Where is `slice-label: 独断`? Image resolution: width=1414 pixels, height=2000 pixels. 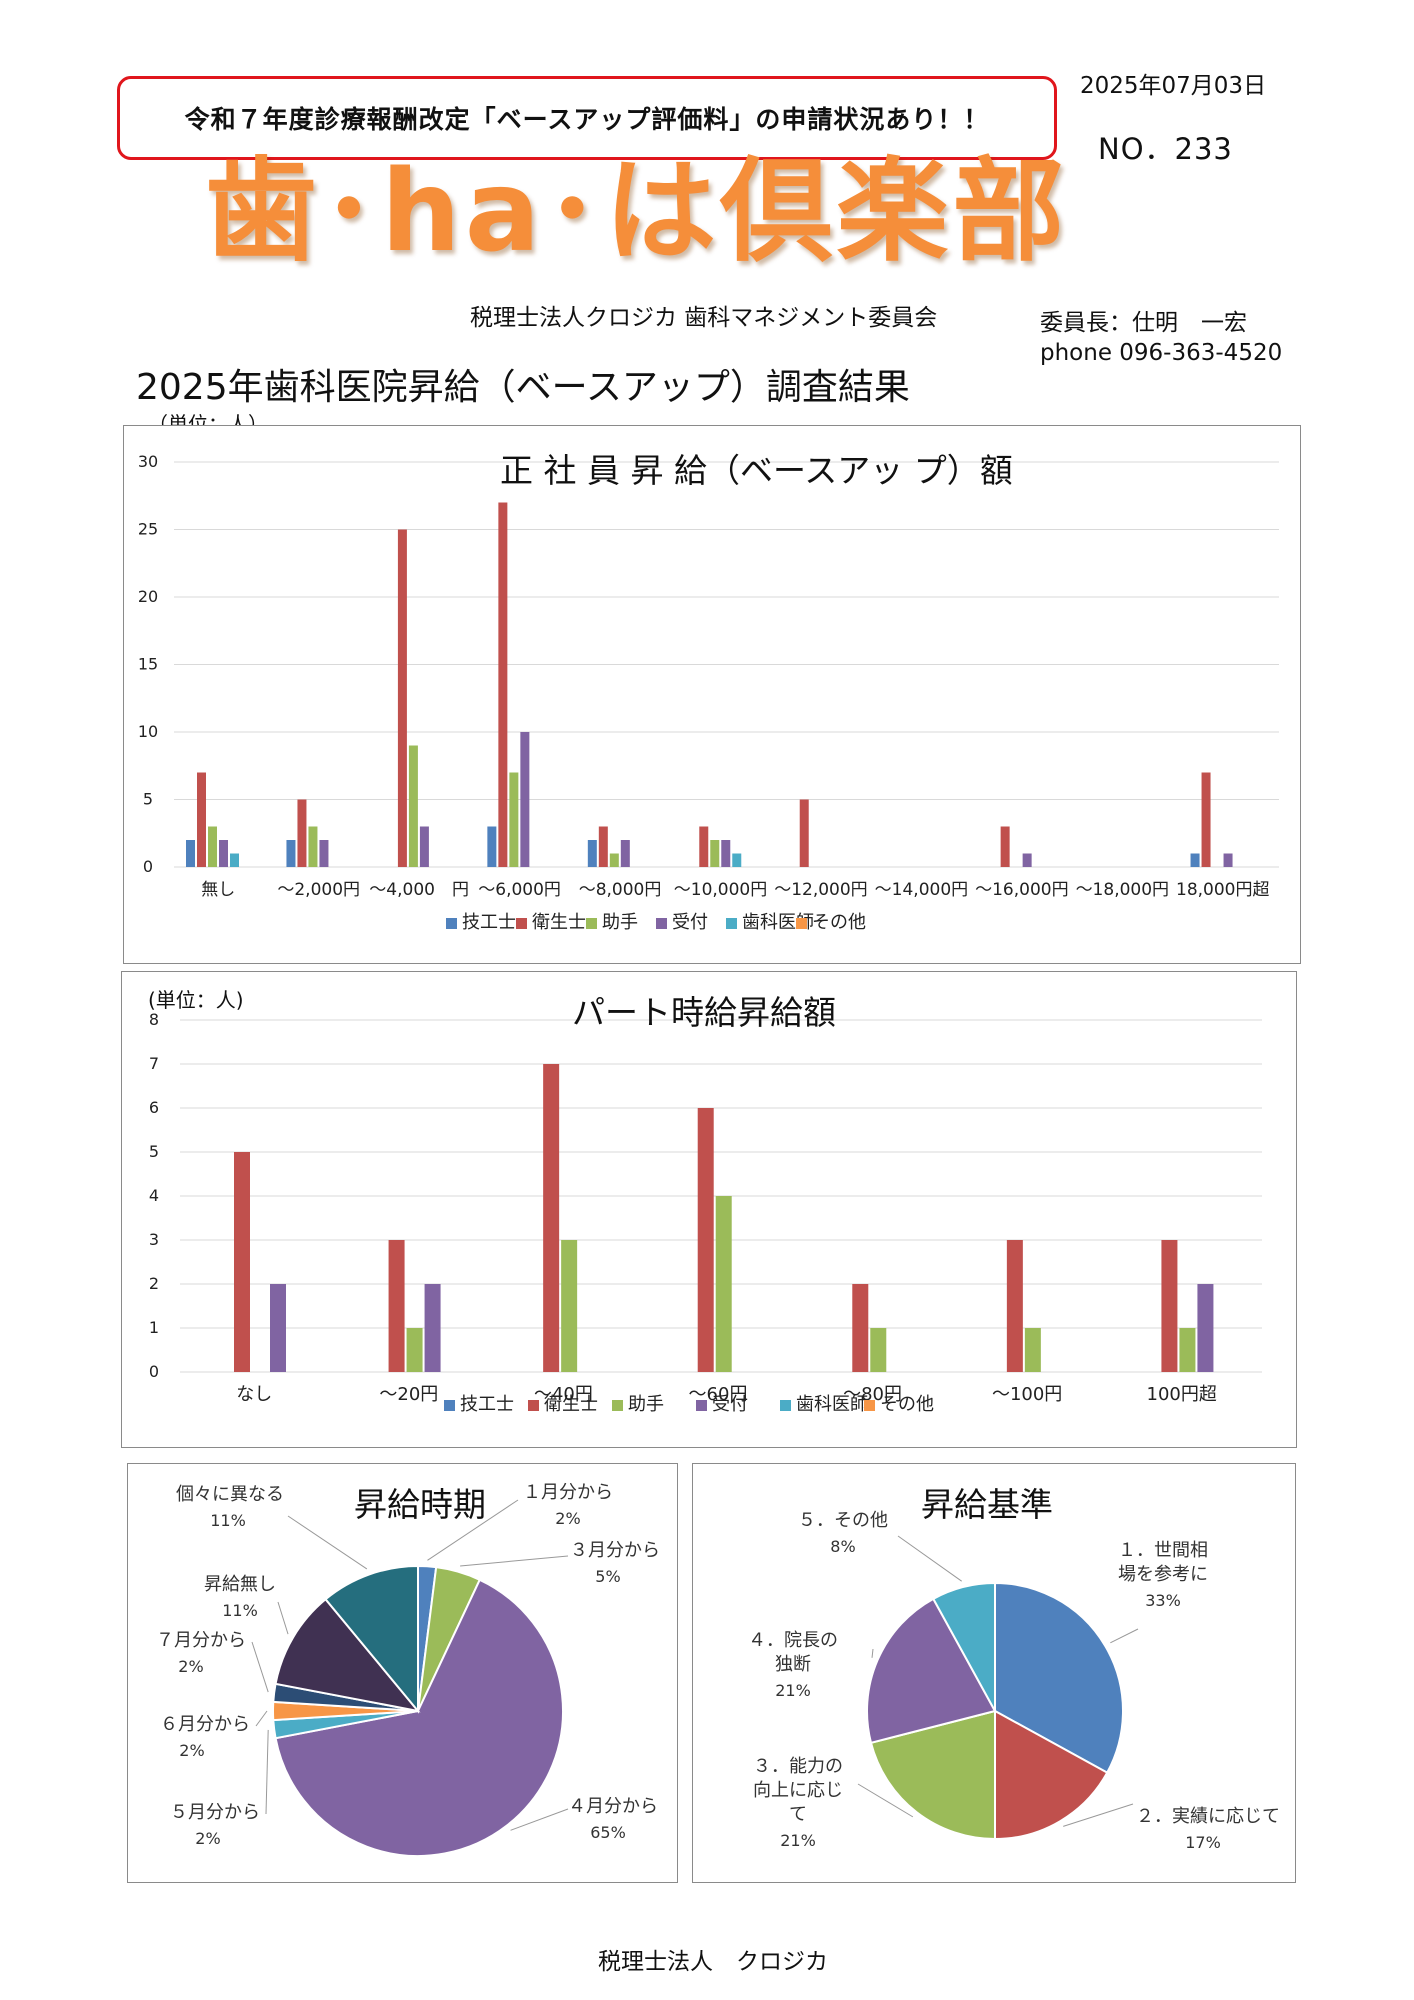 slice-label: 独断 is located at coordinates (793, 1664).